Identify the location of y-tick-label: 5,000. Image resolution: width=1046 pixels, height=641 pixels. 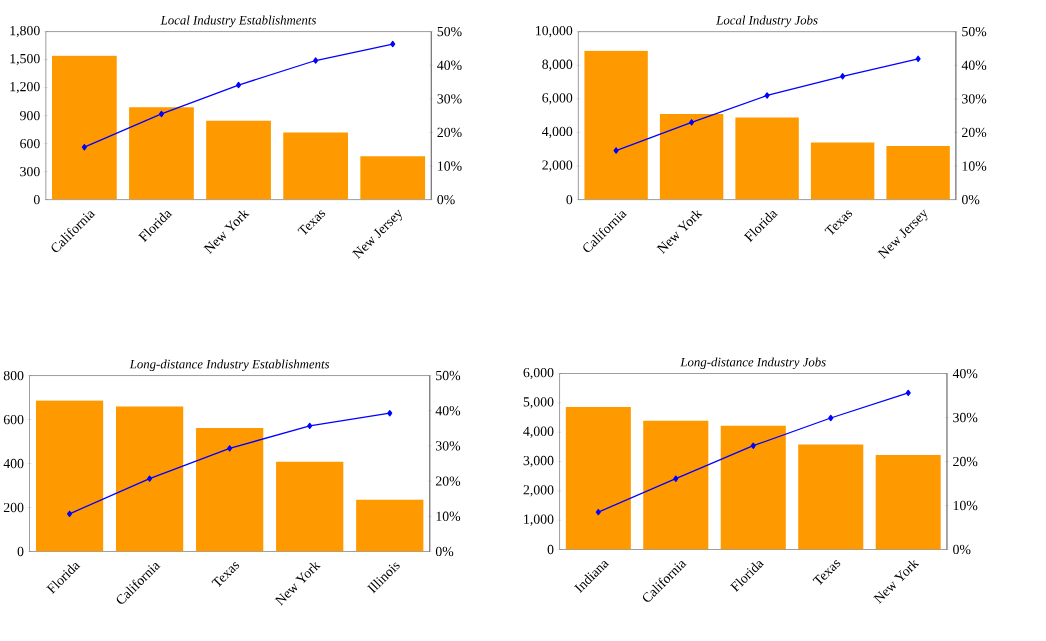
(538, 403).